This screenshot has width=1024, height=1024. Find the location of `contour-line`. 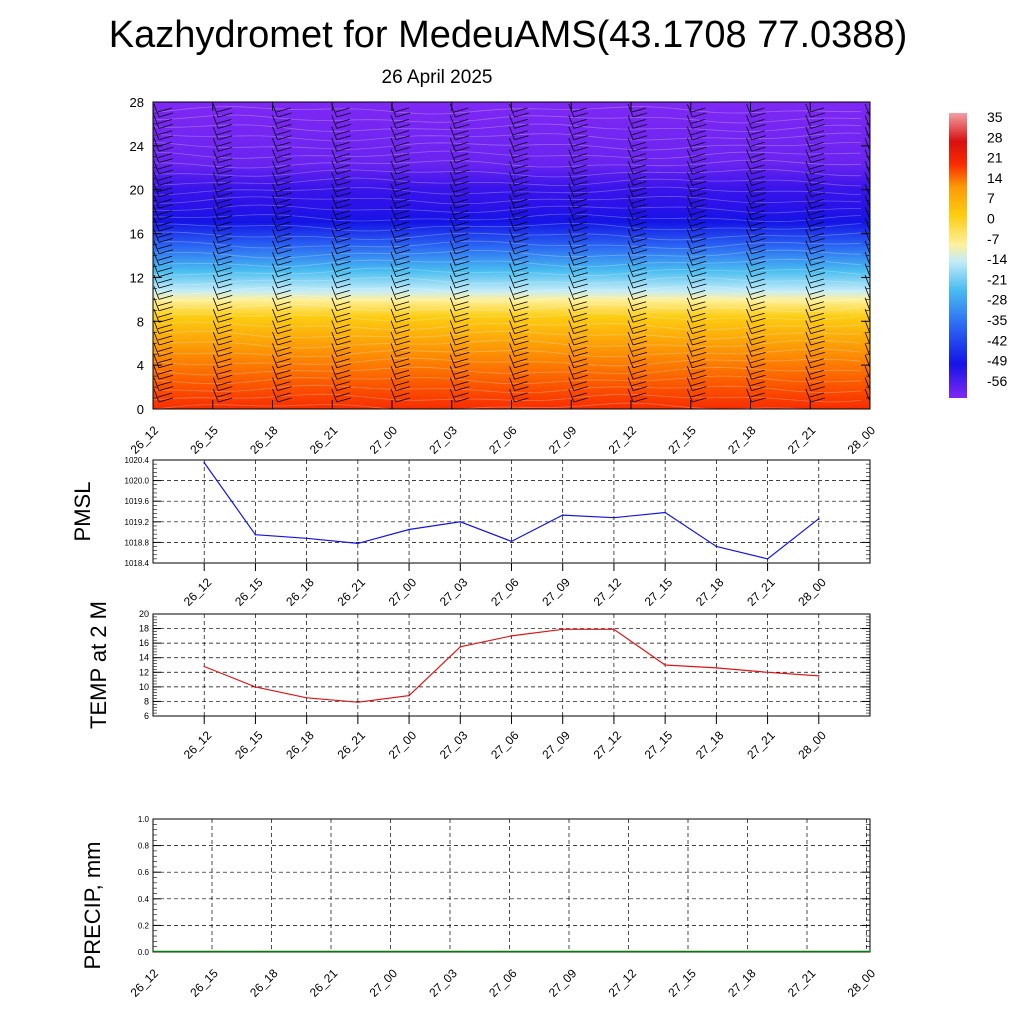

contour-line is located at coordinates (507, 362).